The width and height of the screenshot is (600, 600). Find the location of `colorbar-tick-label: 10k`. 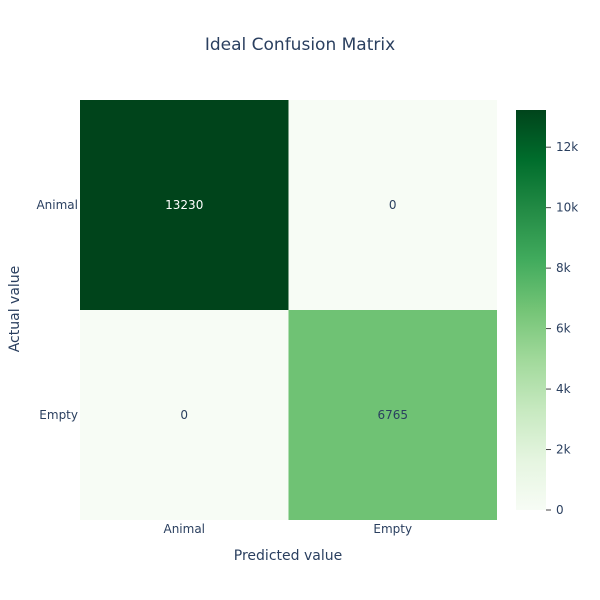

colorbar-tick-label: 10k is located at coordinates (567, 208).